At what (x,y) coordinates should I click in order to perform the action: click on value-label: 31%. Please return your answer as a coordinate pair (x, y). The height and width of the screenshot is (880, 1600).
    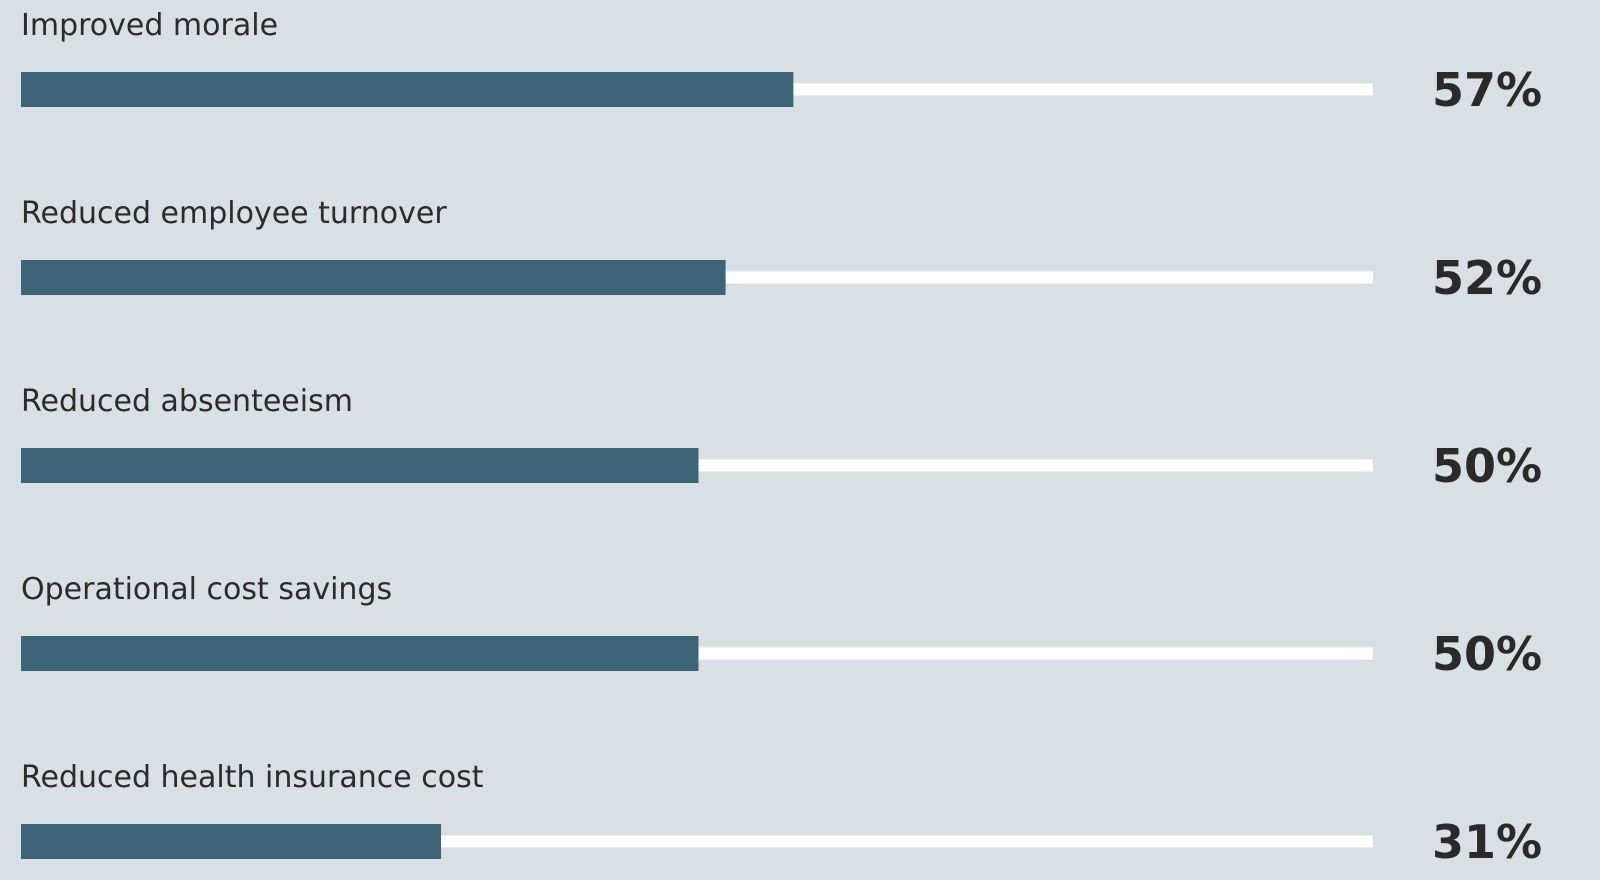
    Looking at the image, I should click on (1487, 842).